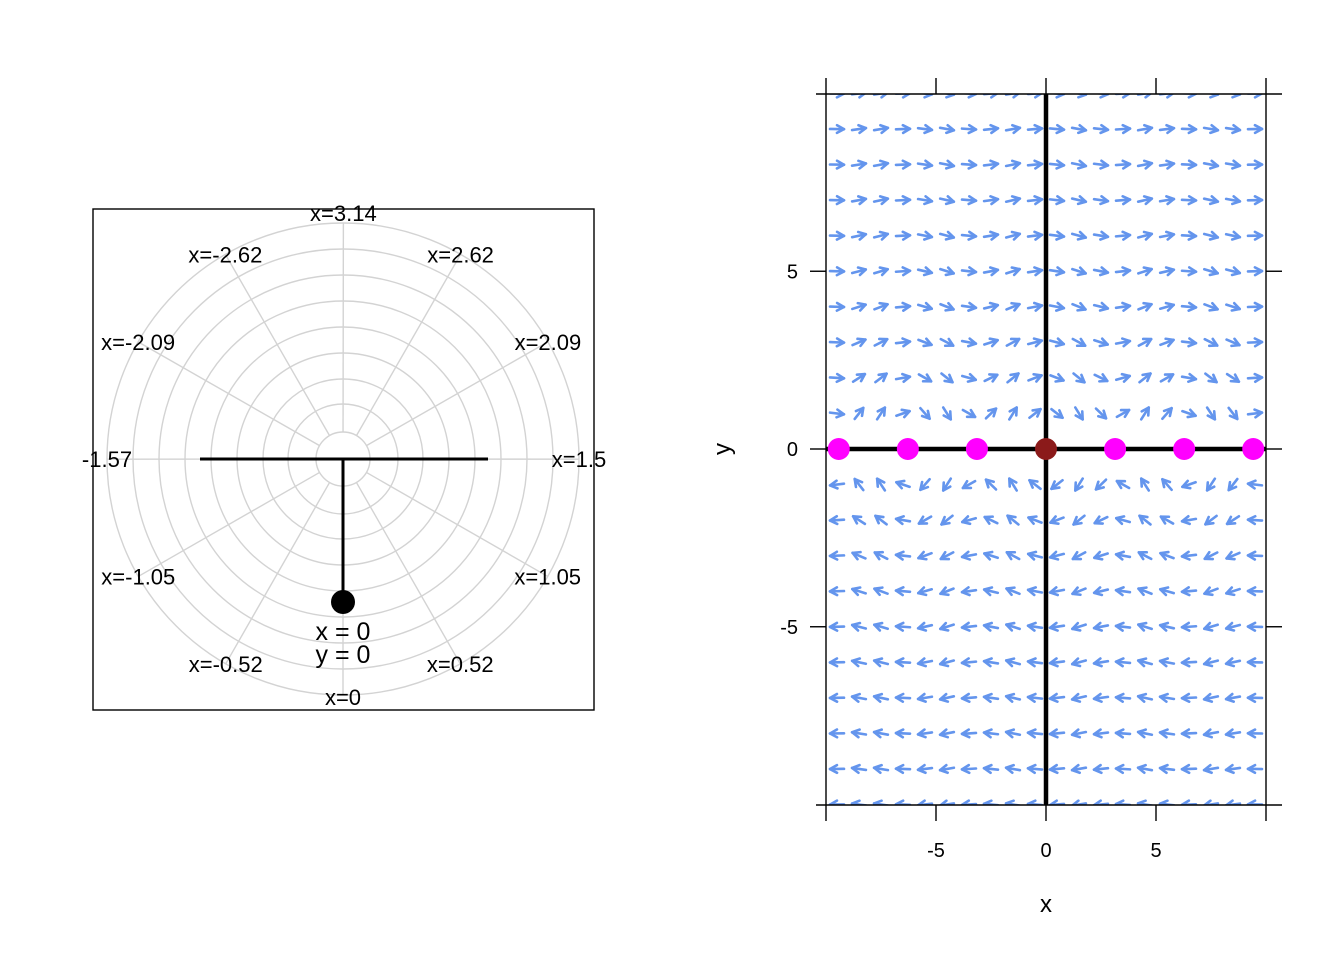  Describe the element at coordinates (460, 254) in the screenshot. I see `polar-angle-label: x=2.62` at that location.